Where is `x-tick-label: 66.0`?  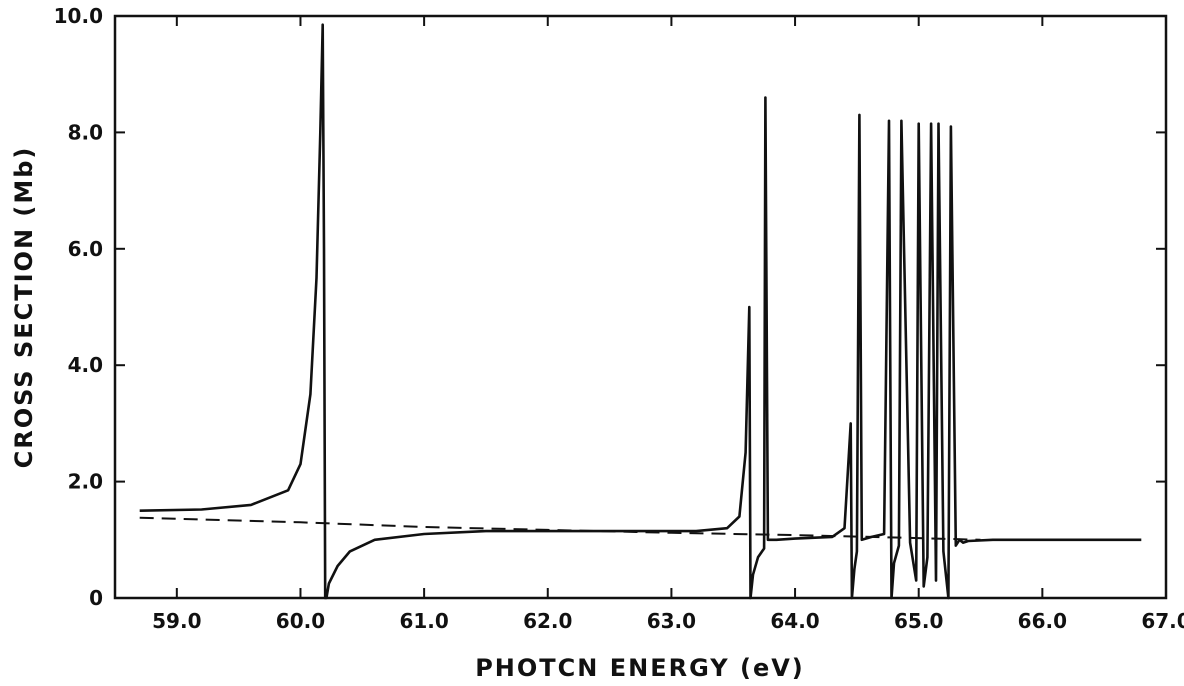
x-tick-label: 66.0 is located at coordinates (1042, 621).